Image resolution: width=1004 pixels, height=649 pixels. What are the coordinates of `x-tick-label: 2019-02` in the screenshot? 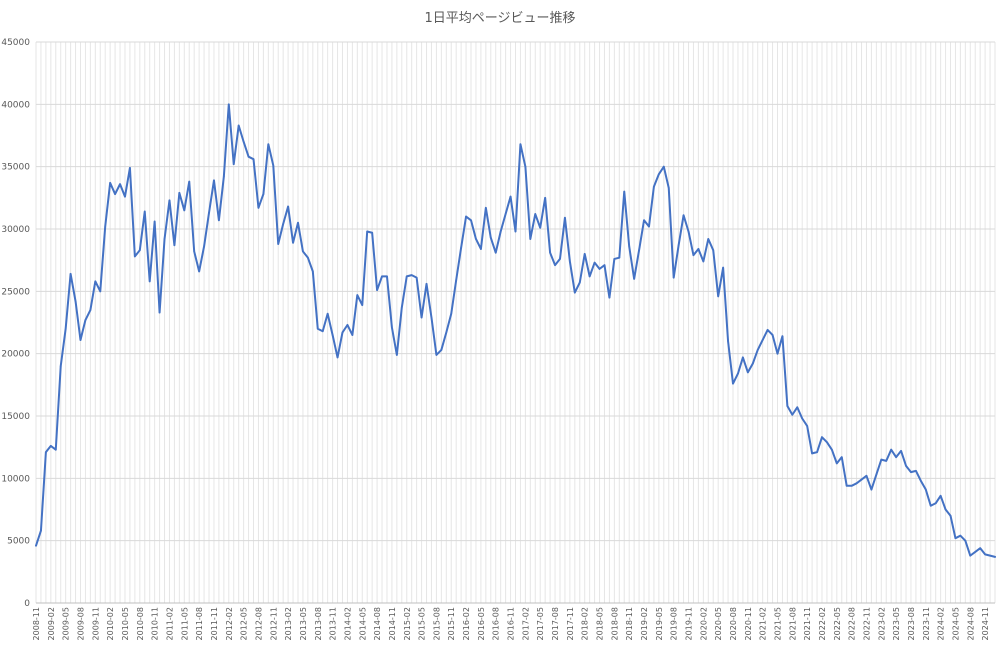 It's located at (644, 623).